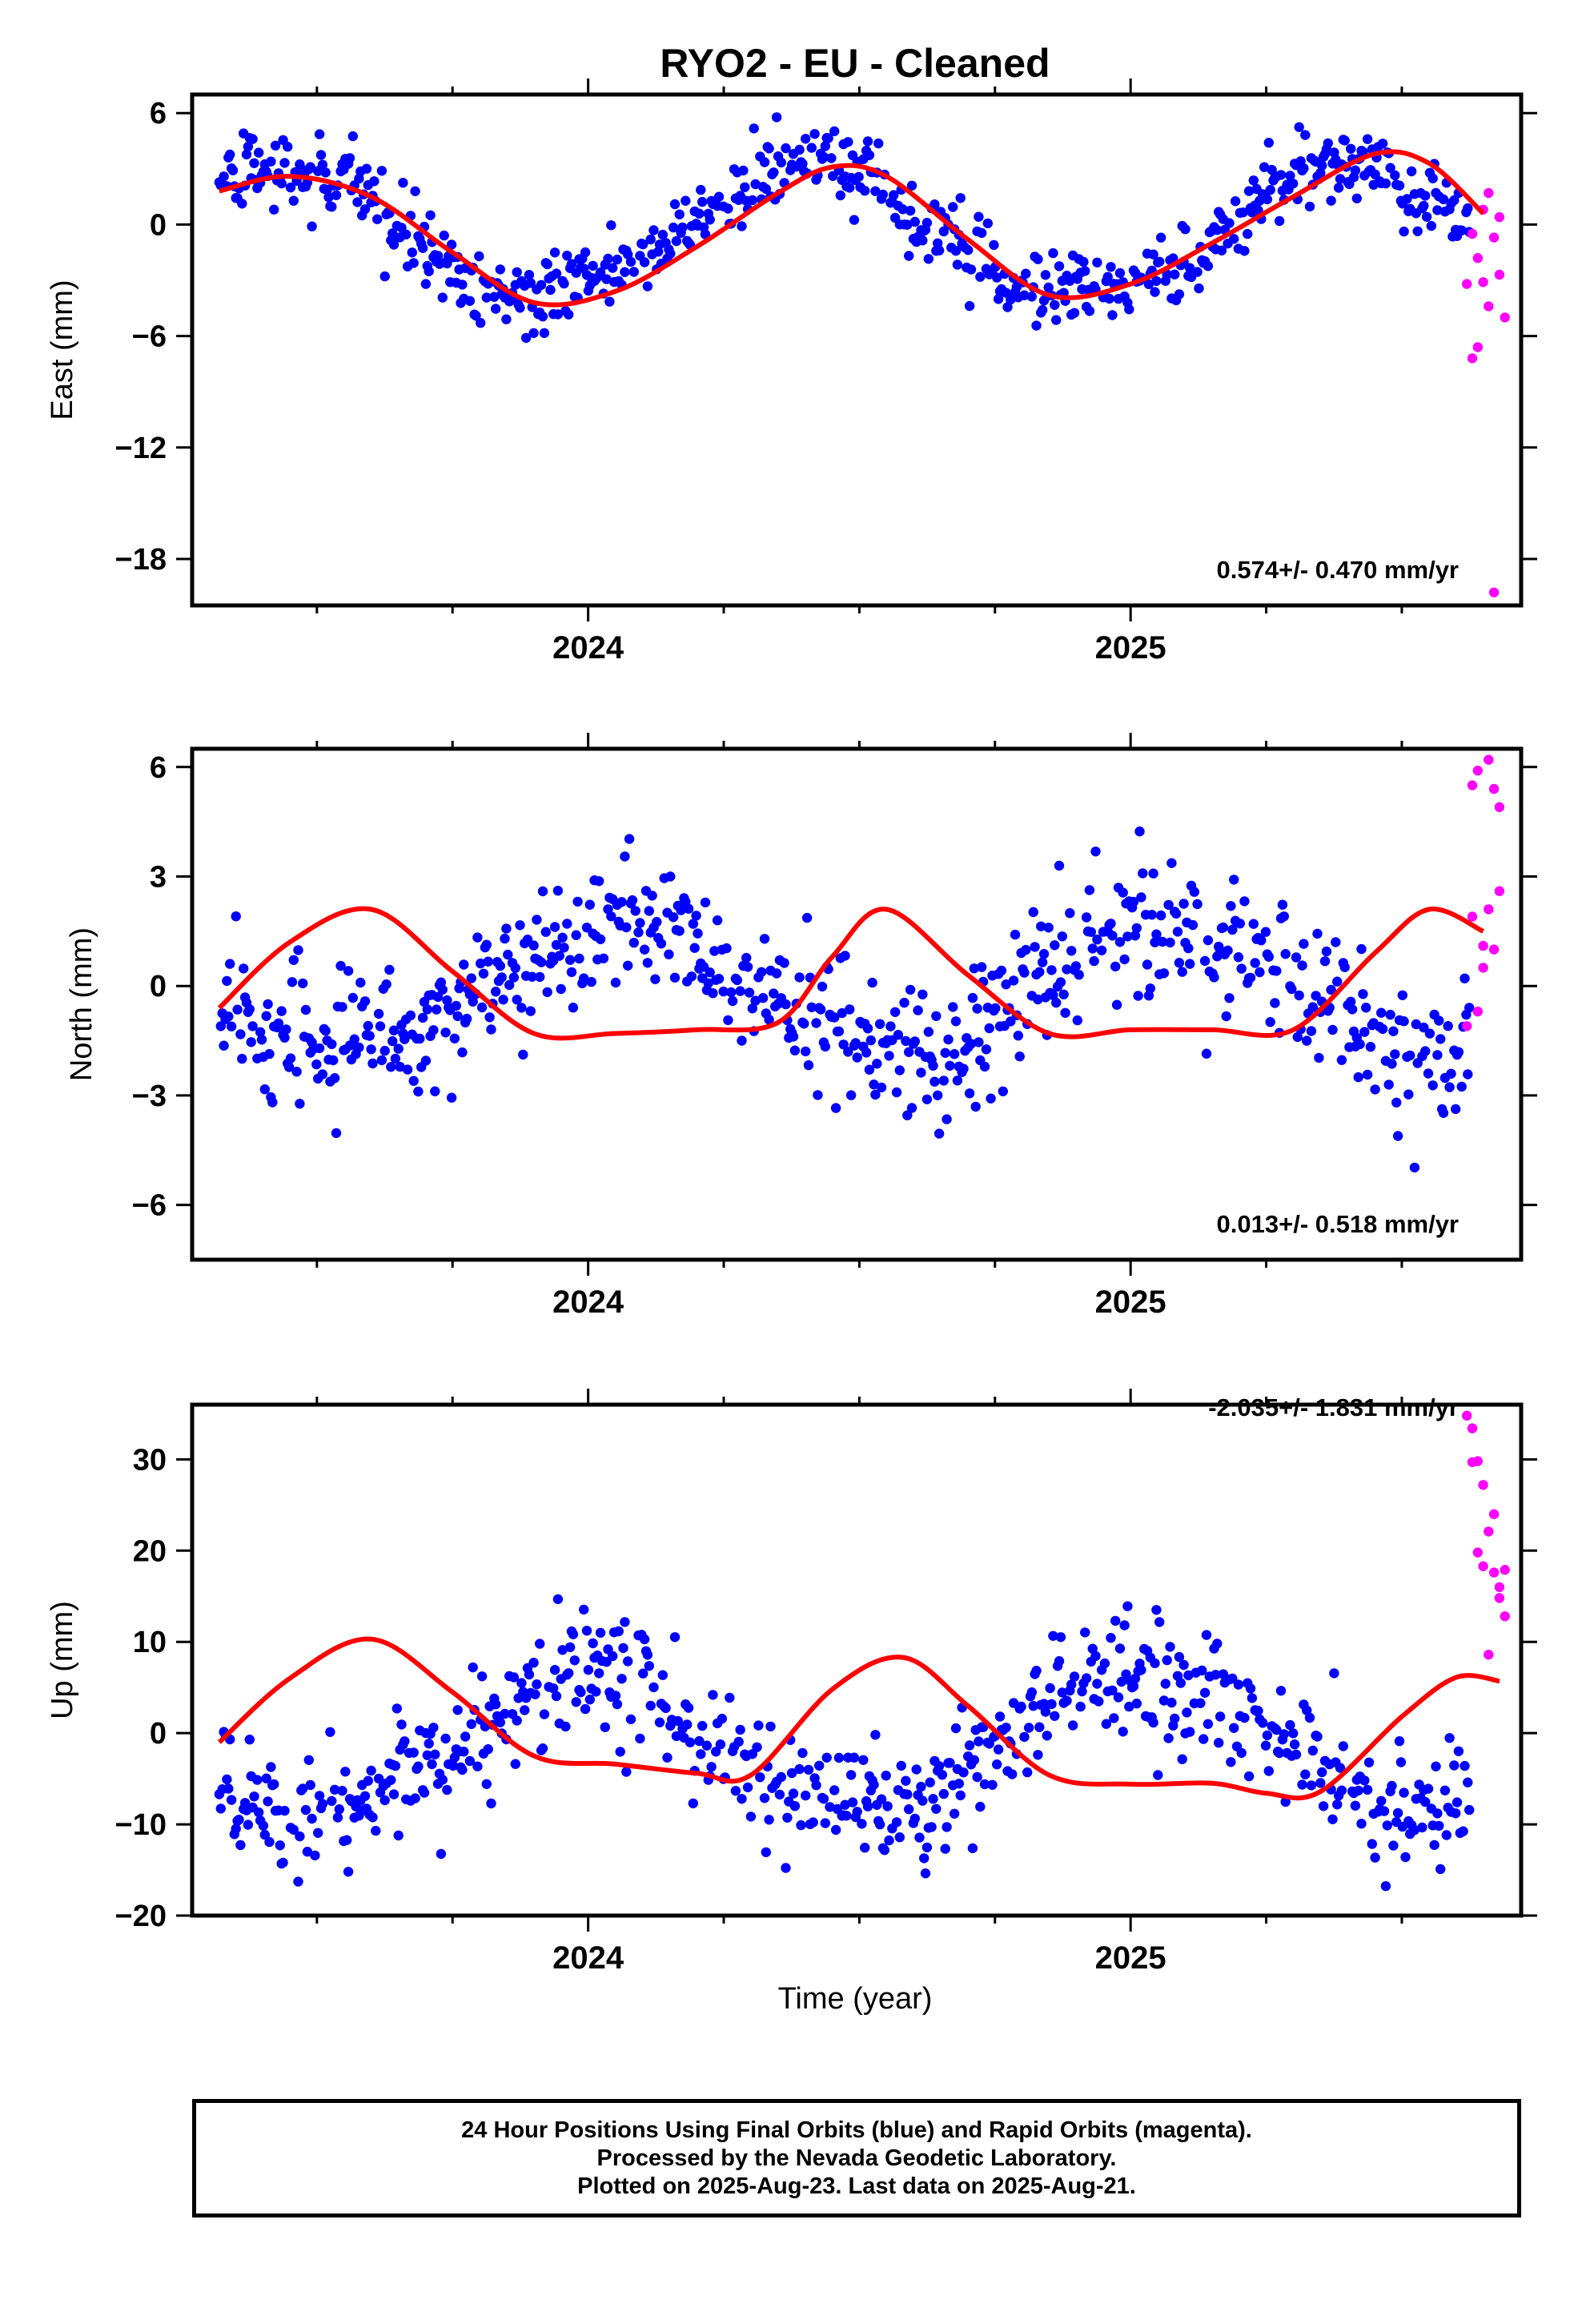  Describe the element at coordinates (1472, 358) in the screenshot. I see `east-rapid-point` at that location.